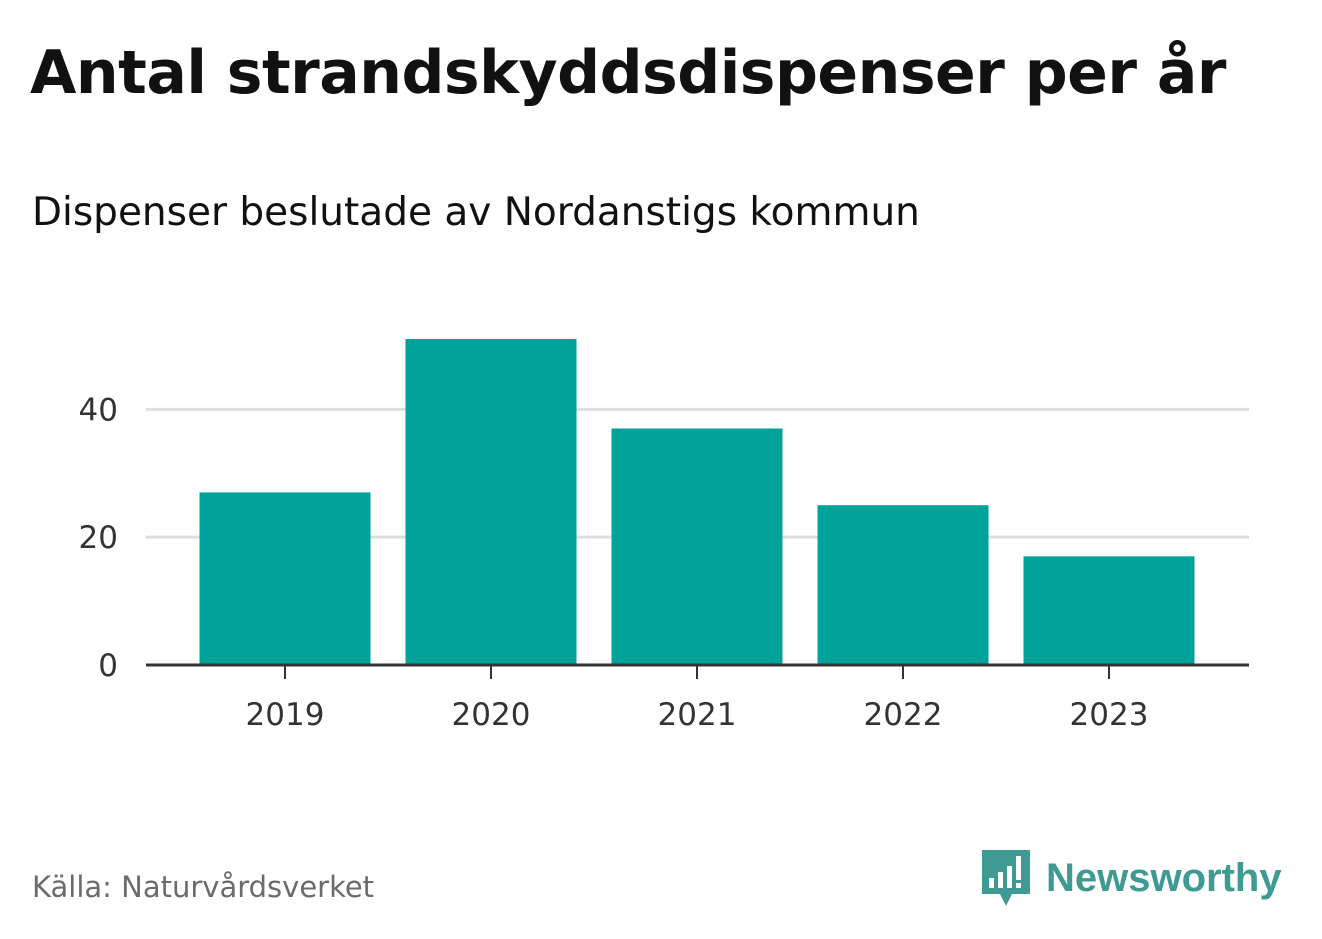 This screenshot has height=939, width=1322. I want to click on bar-2022, so click(903, 585).